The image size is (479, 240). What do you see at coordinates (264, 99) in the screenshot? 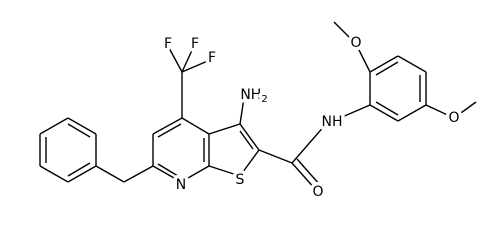
I see `atom-label-subscript: 2` at bounding box center [264, 99].